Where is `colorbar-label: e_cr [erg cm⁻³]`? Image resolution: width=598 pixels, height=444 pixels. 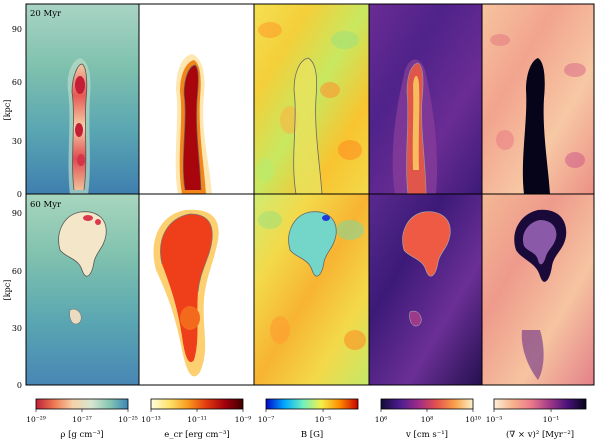 colorbar-label: e_cr [erg cm⁻³] is located at coordinates (196, 435).